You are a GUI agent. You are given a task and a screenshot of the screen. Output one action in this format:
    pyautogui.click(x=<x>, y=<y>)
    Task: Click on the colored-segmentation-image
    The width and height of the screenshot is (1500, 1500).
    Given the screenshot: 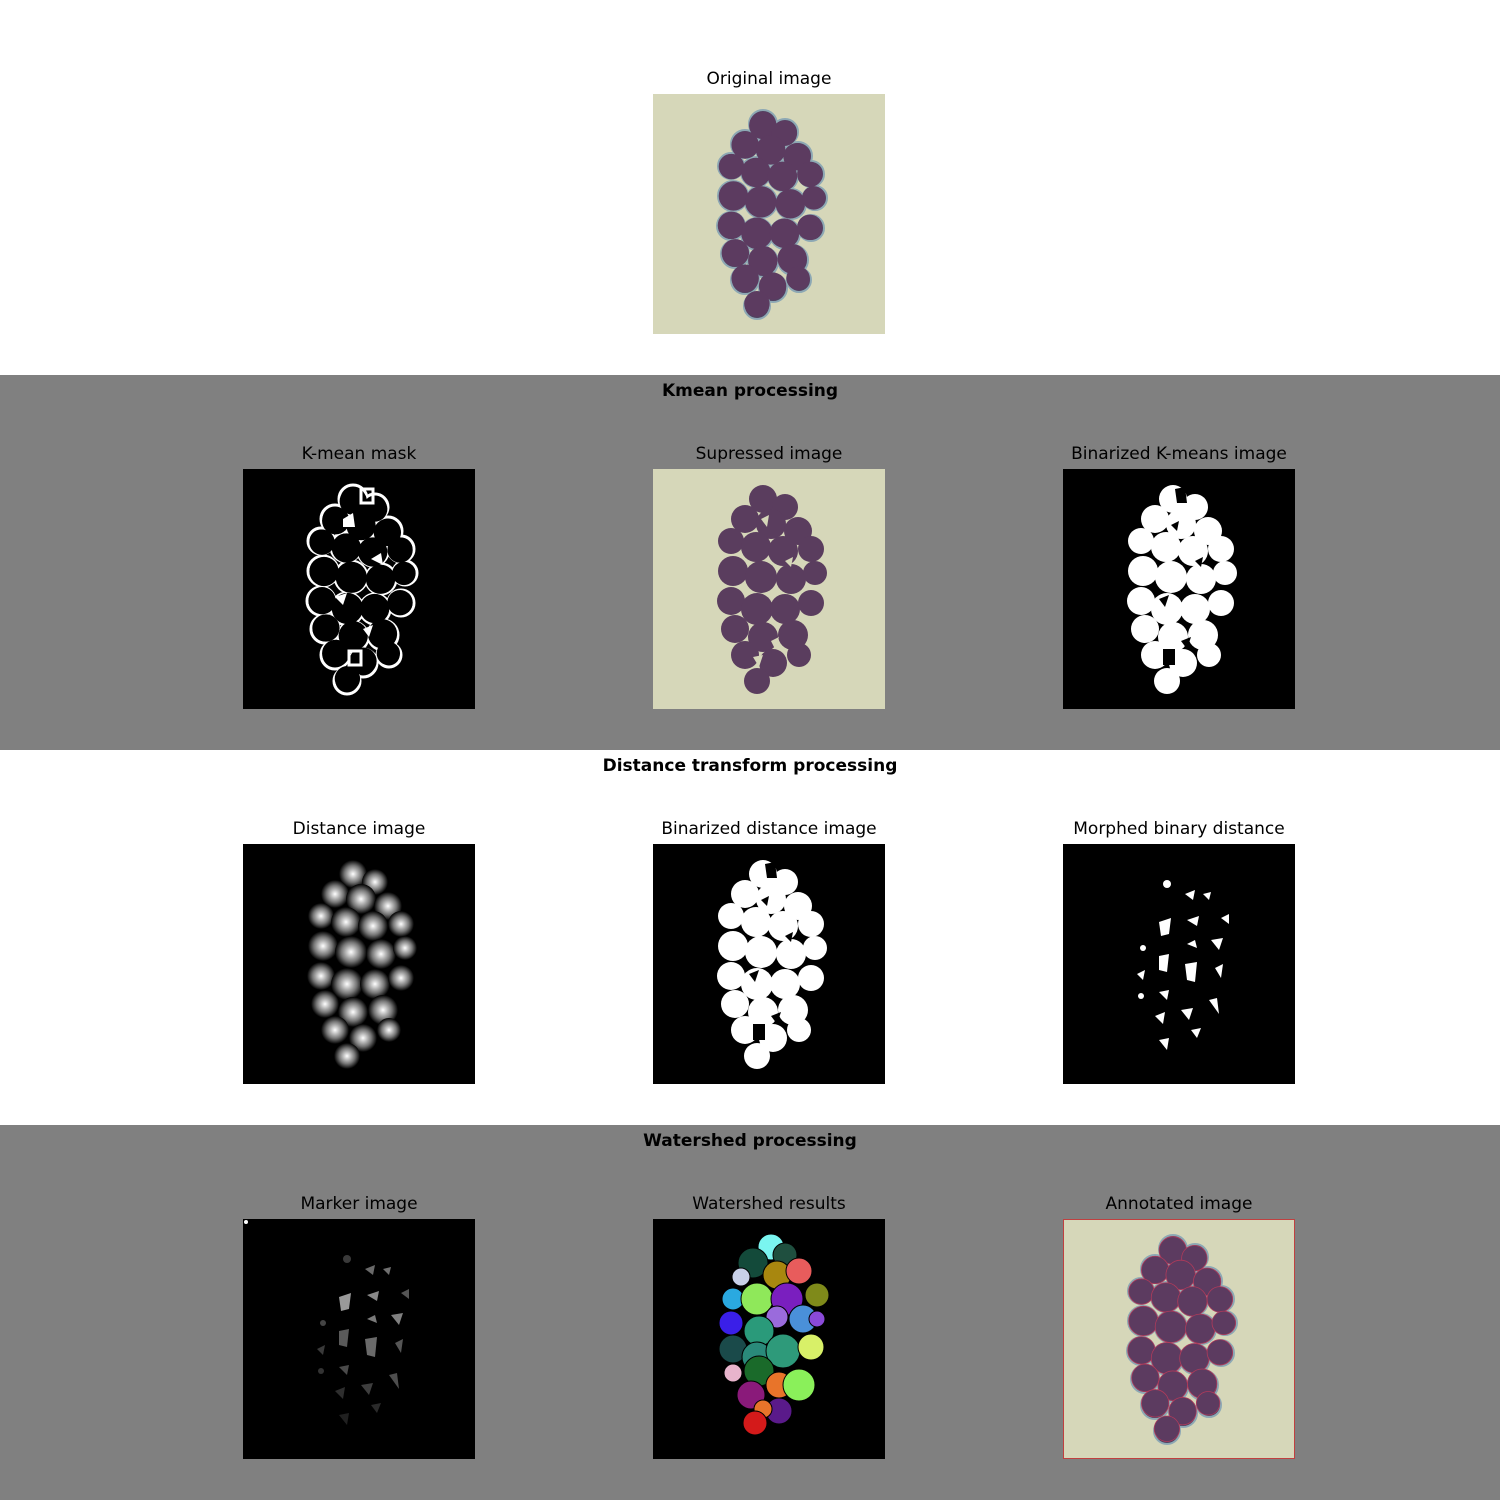 What is the action you would take?
    pyautogui.click(x=769, y=1339)
    